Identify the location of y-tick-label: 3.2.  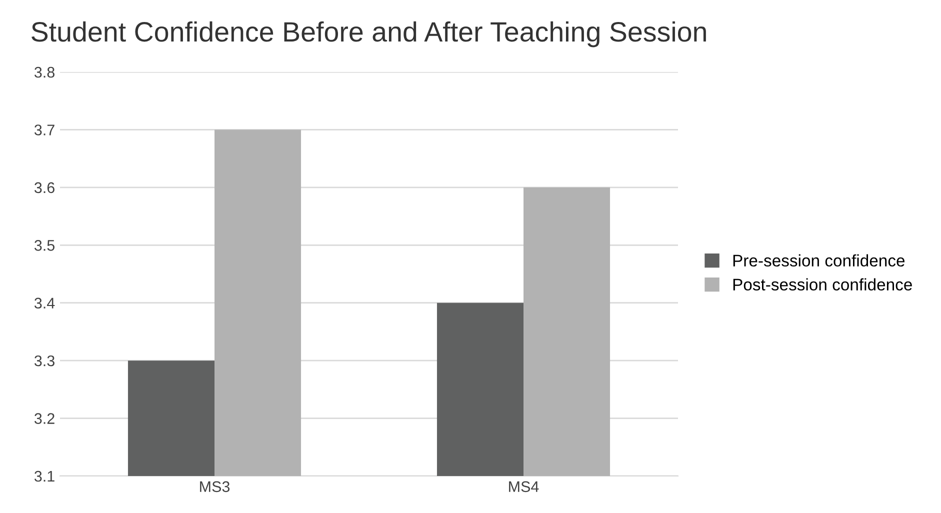
(44, 418).